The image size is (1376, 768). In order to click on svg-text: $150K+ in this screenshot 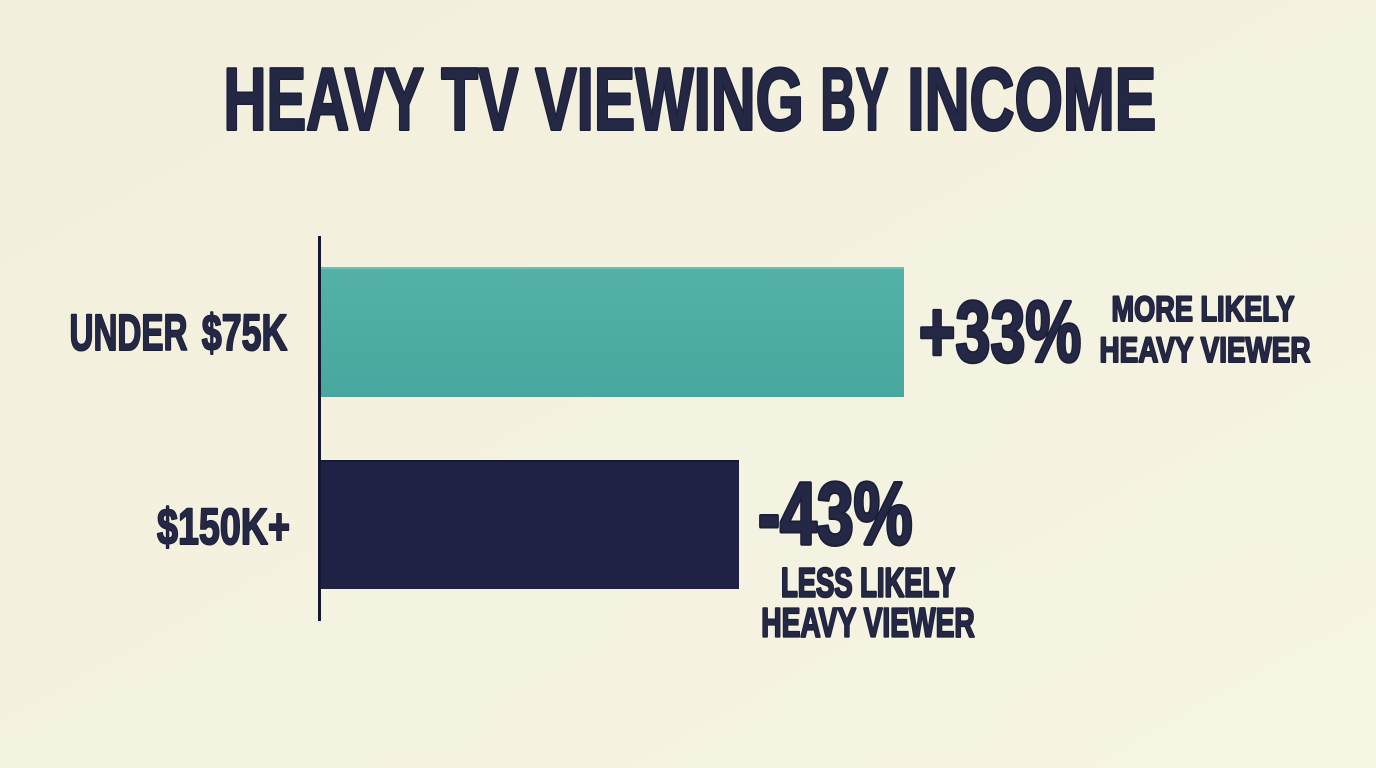, I will do `click(223, 526)`.